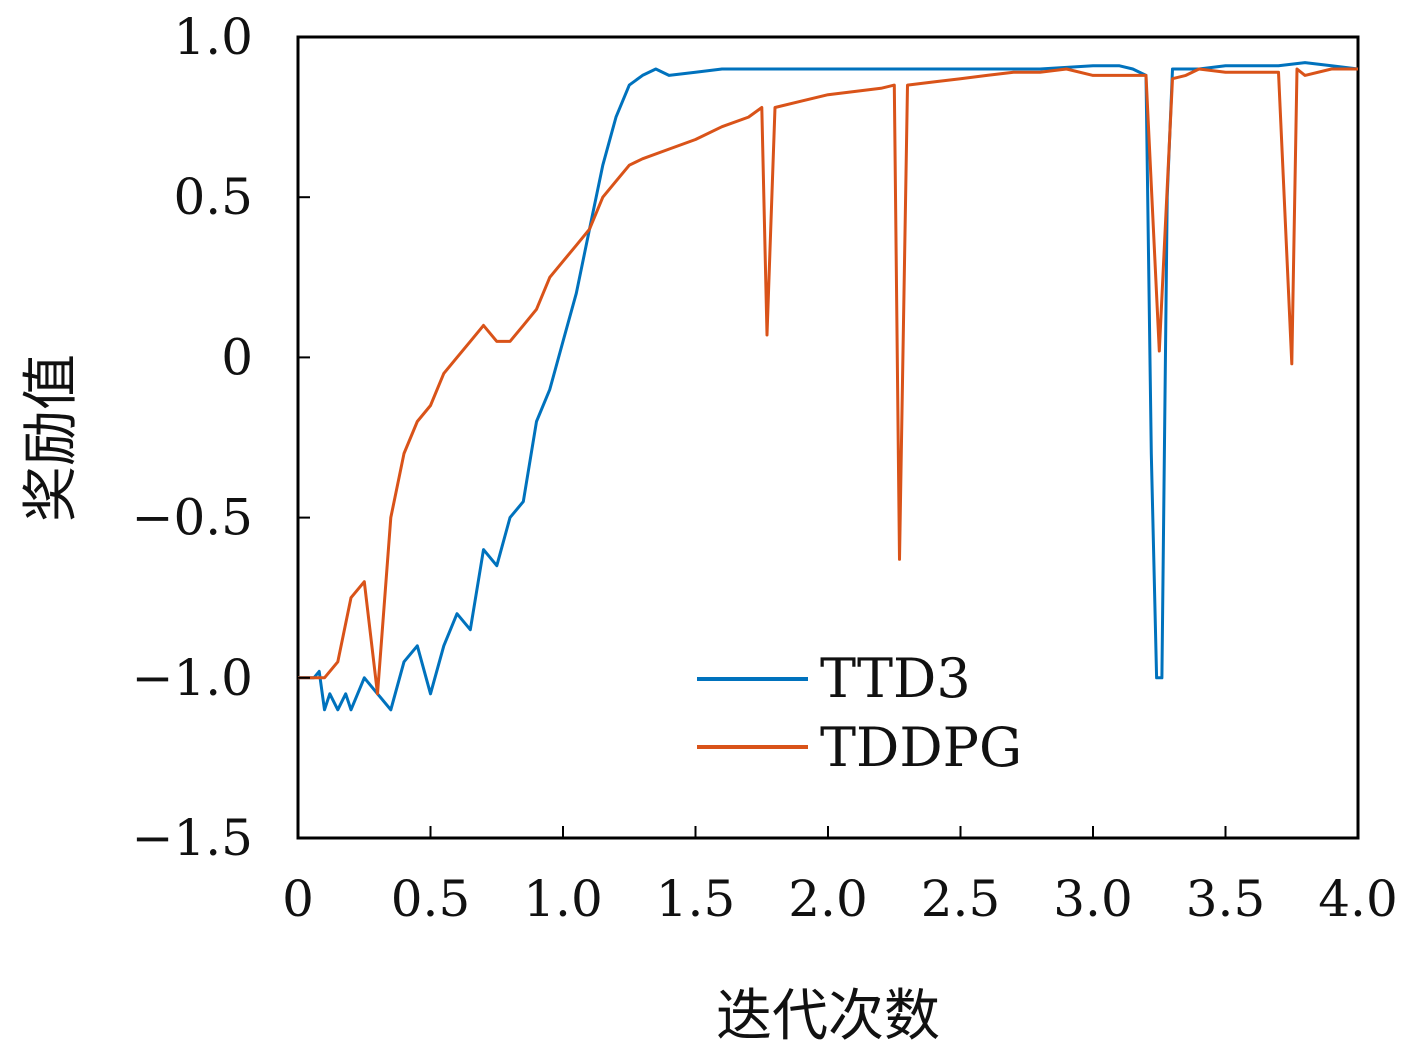 This screenshot has width=1417, height=1050. I want to click on x-tick-label: 0.5, so click(431, 899).